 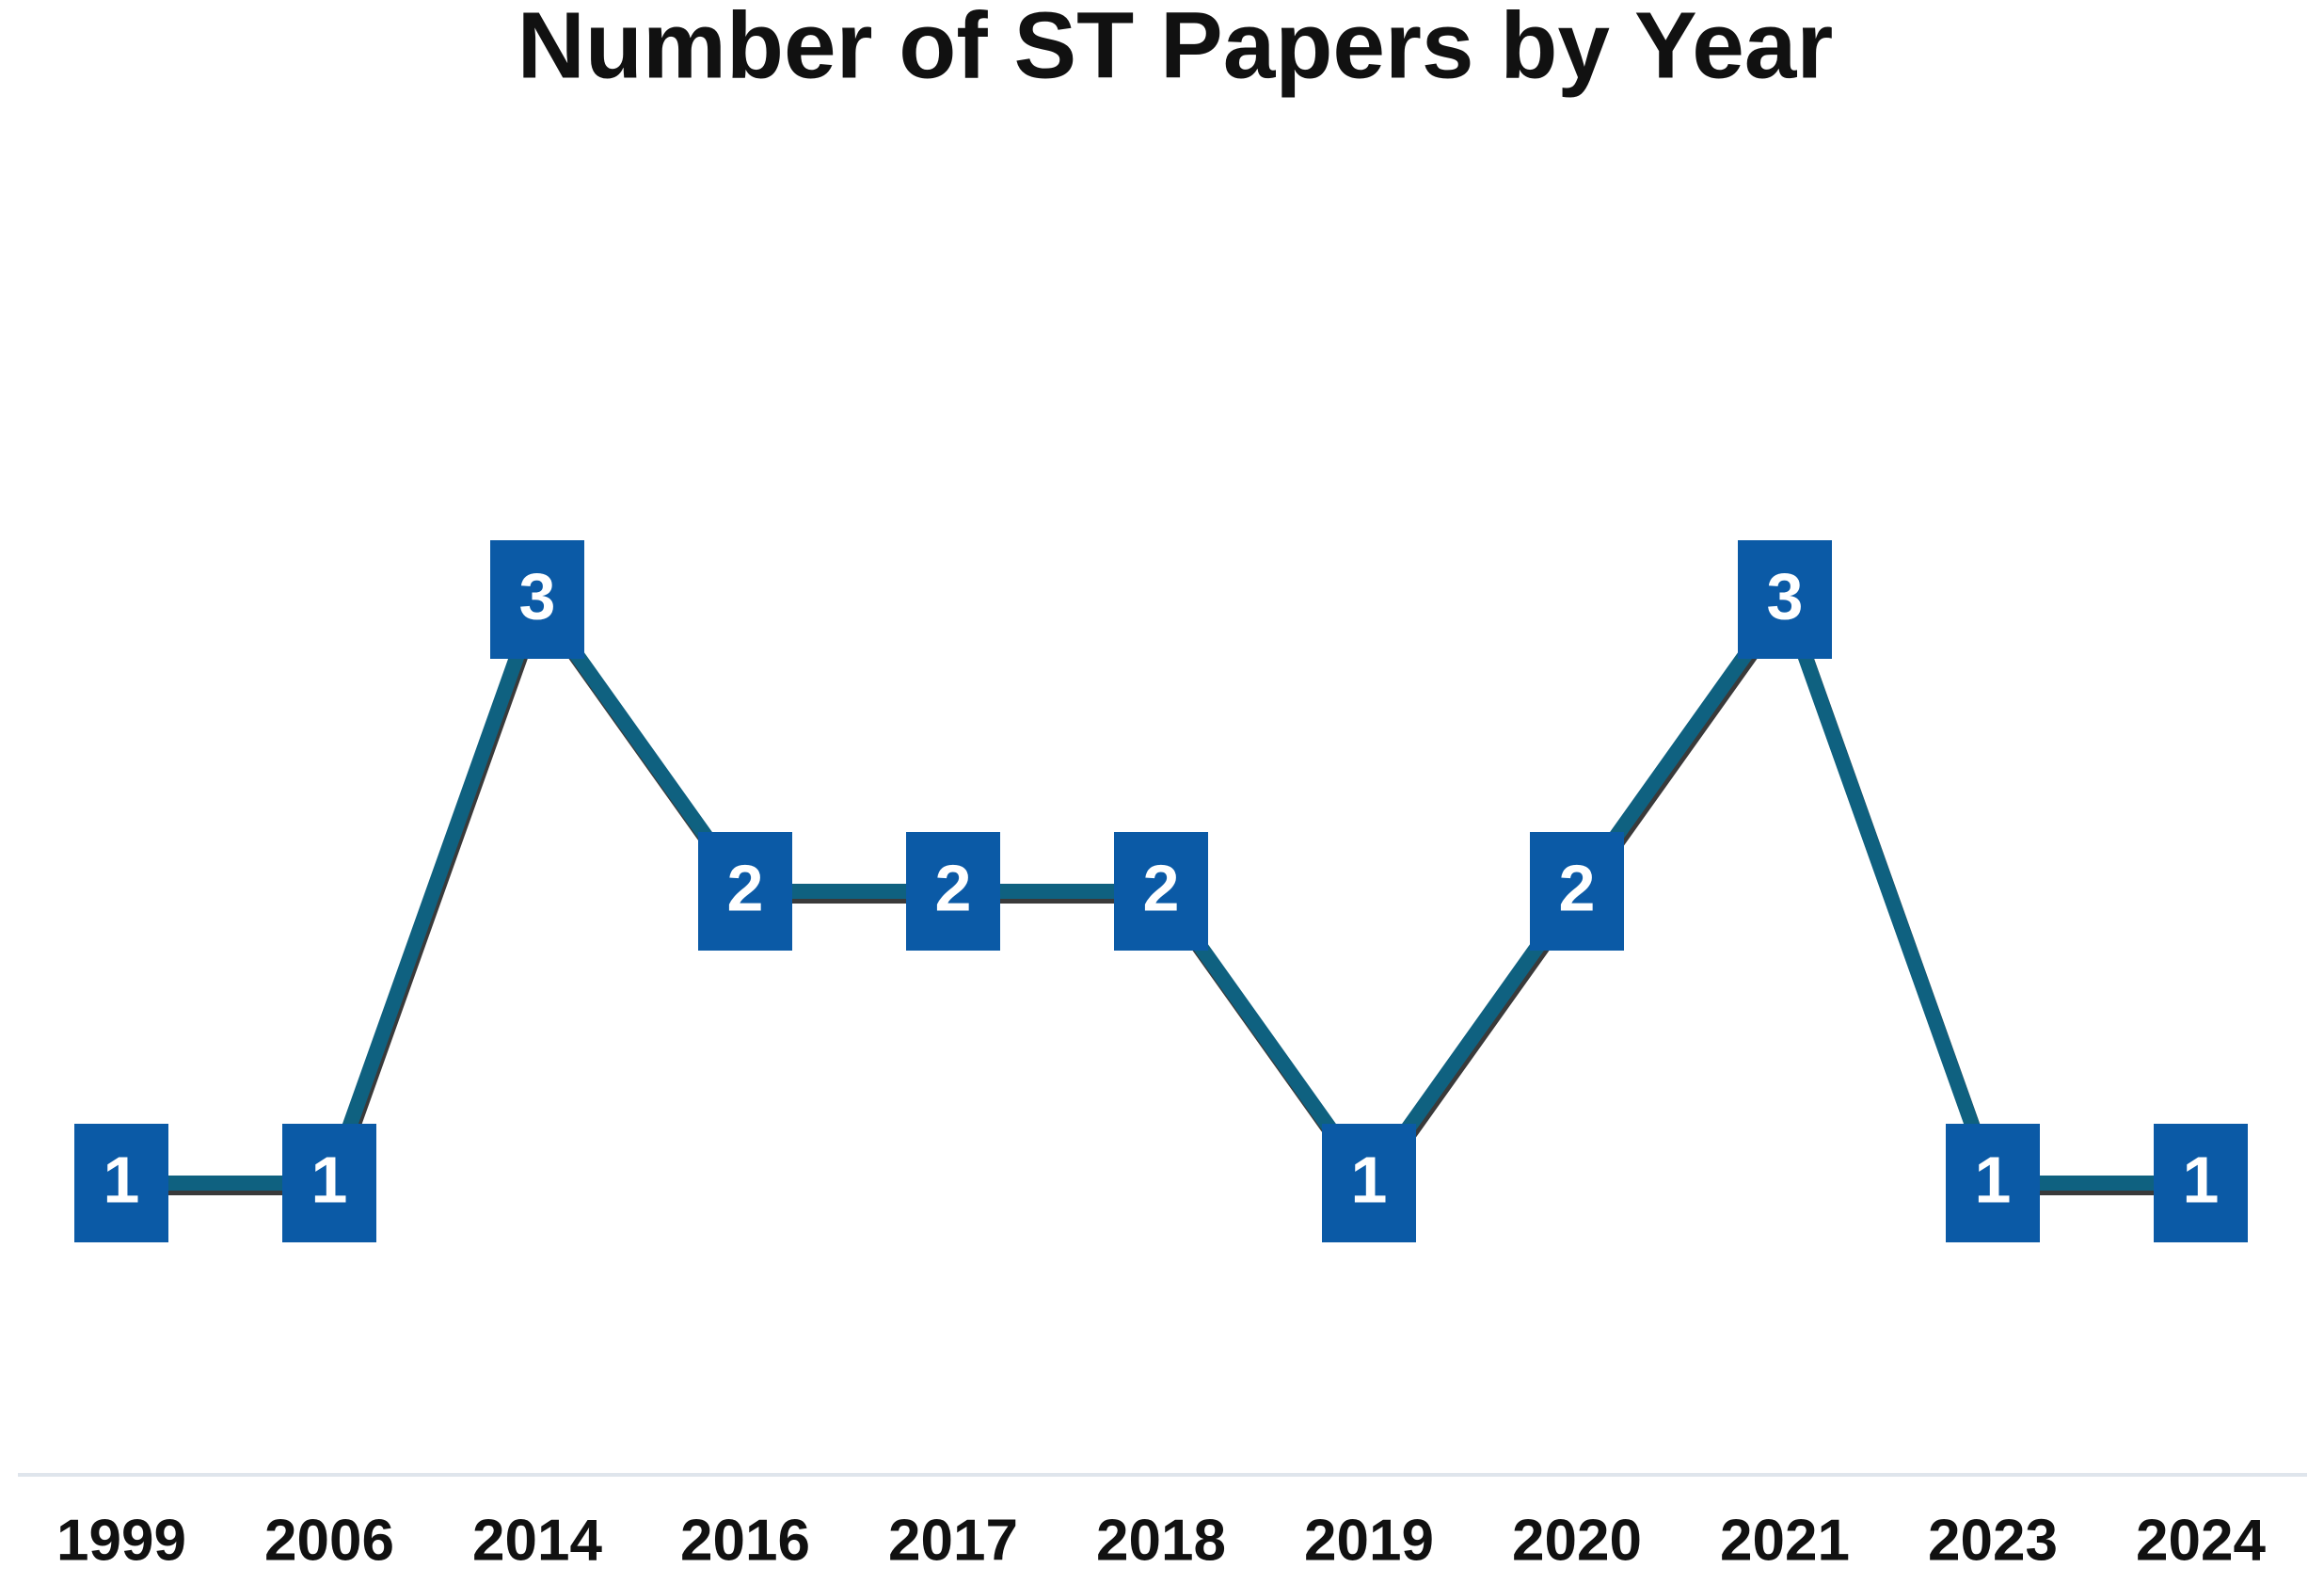 What do you see at coordinates (745, 1540) in the screenshot?
I see `x-tick-label: 2016` at bounding box center [745, 1540].